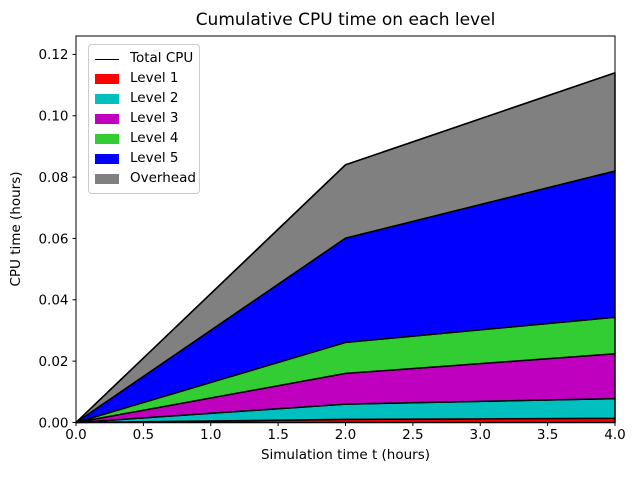 Image resolution: width=640 pixels, height=480 pixels. I want to click on y-tick-label: 0.06, so click(53, 239).